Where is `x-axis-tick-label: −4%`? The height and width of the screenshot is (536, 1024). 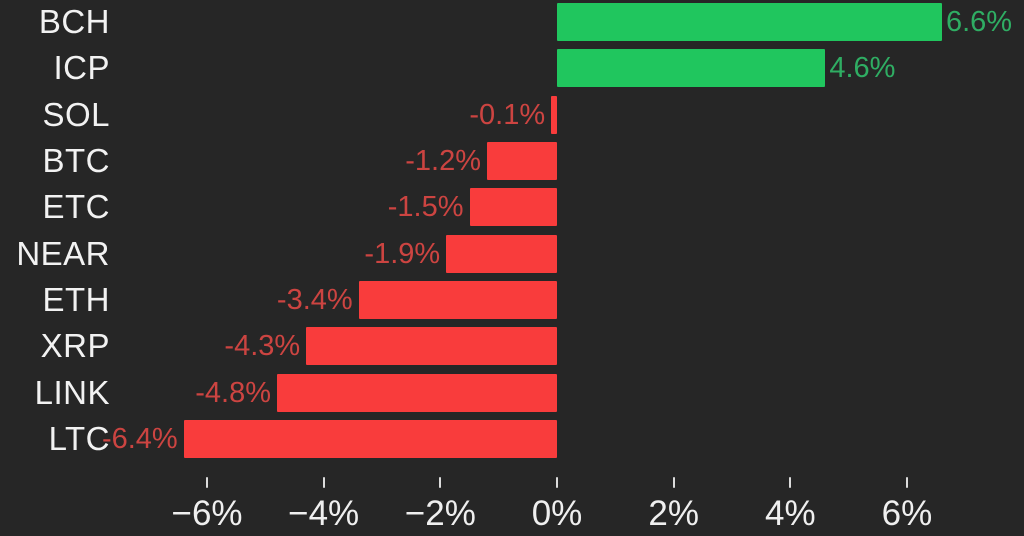 x-axis-tick-label: −4% is located at coordinates (324, 513).